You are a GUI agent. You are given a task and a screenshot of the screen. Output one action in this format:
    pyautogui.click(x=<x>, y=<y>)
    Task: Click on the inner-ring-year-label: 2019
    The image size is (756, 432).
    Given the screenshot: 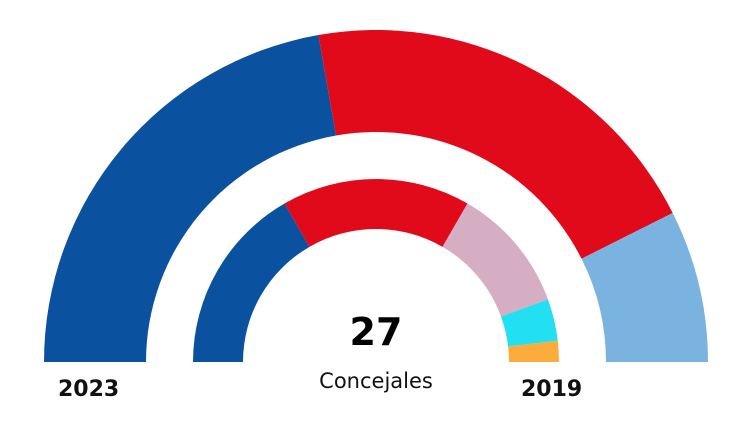 What is the action you would take?
    pyautogui.click(x=552, y=389)
    